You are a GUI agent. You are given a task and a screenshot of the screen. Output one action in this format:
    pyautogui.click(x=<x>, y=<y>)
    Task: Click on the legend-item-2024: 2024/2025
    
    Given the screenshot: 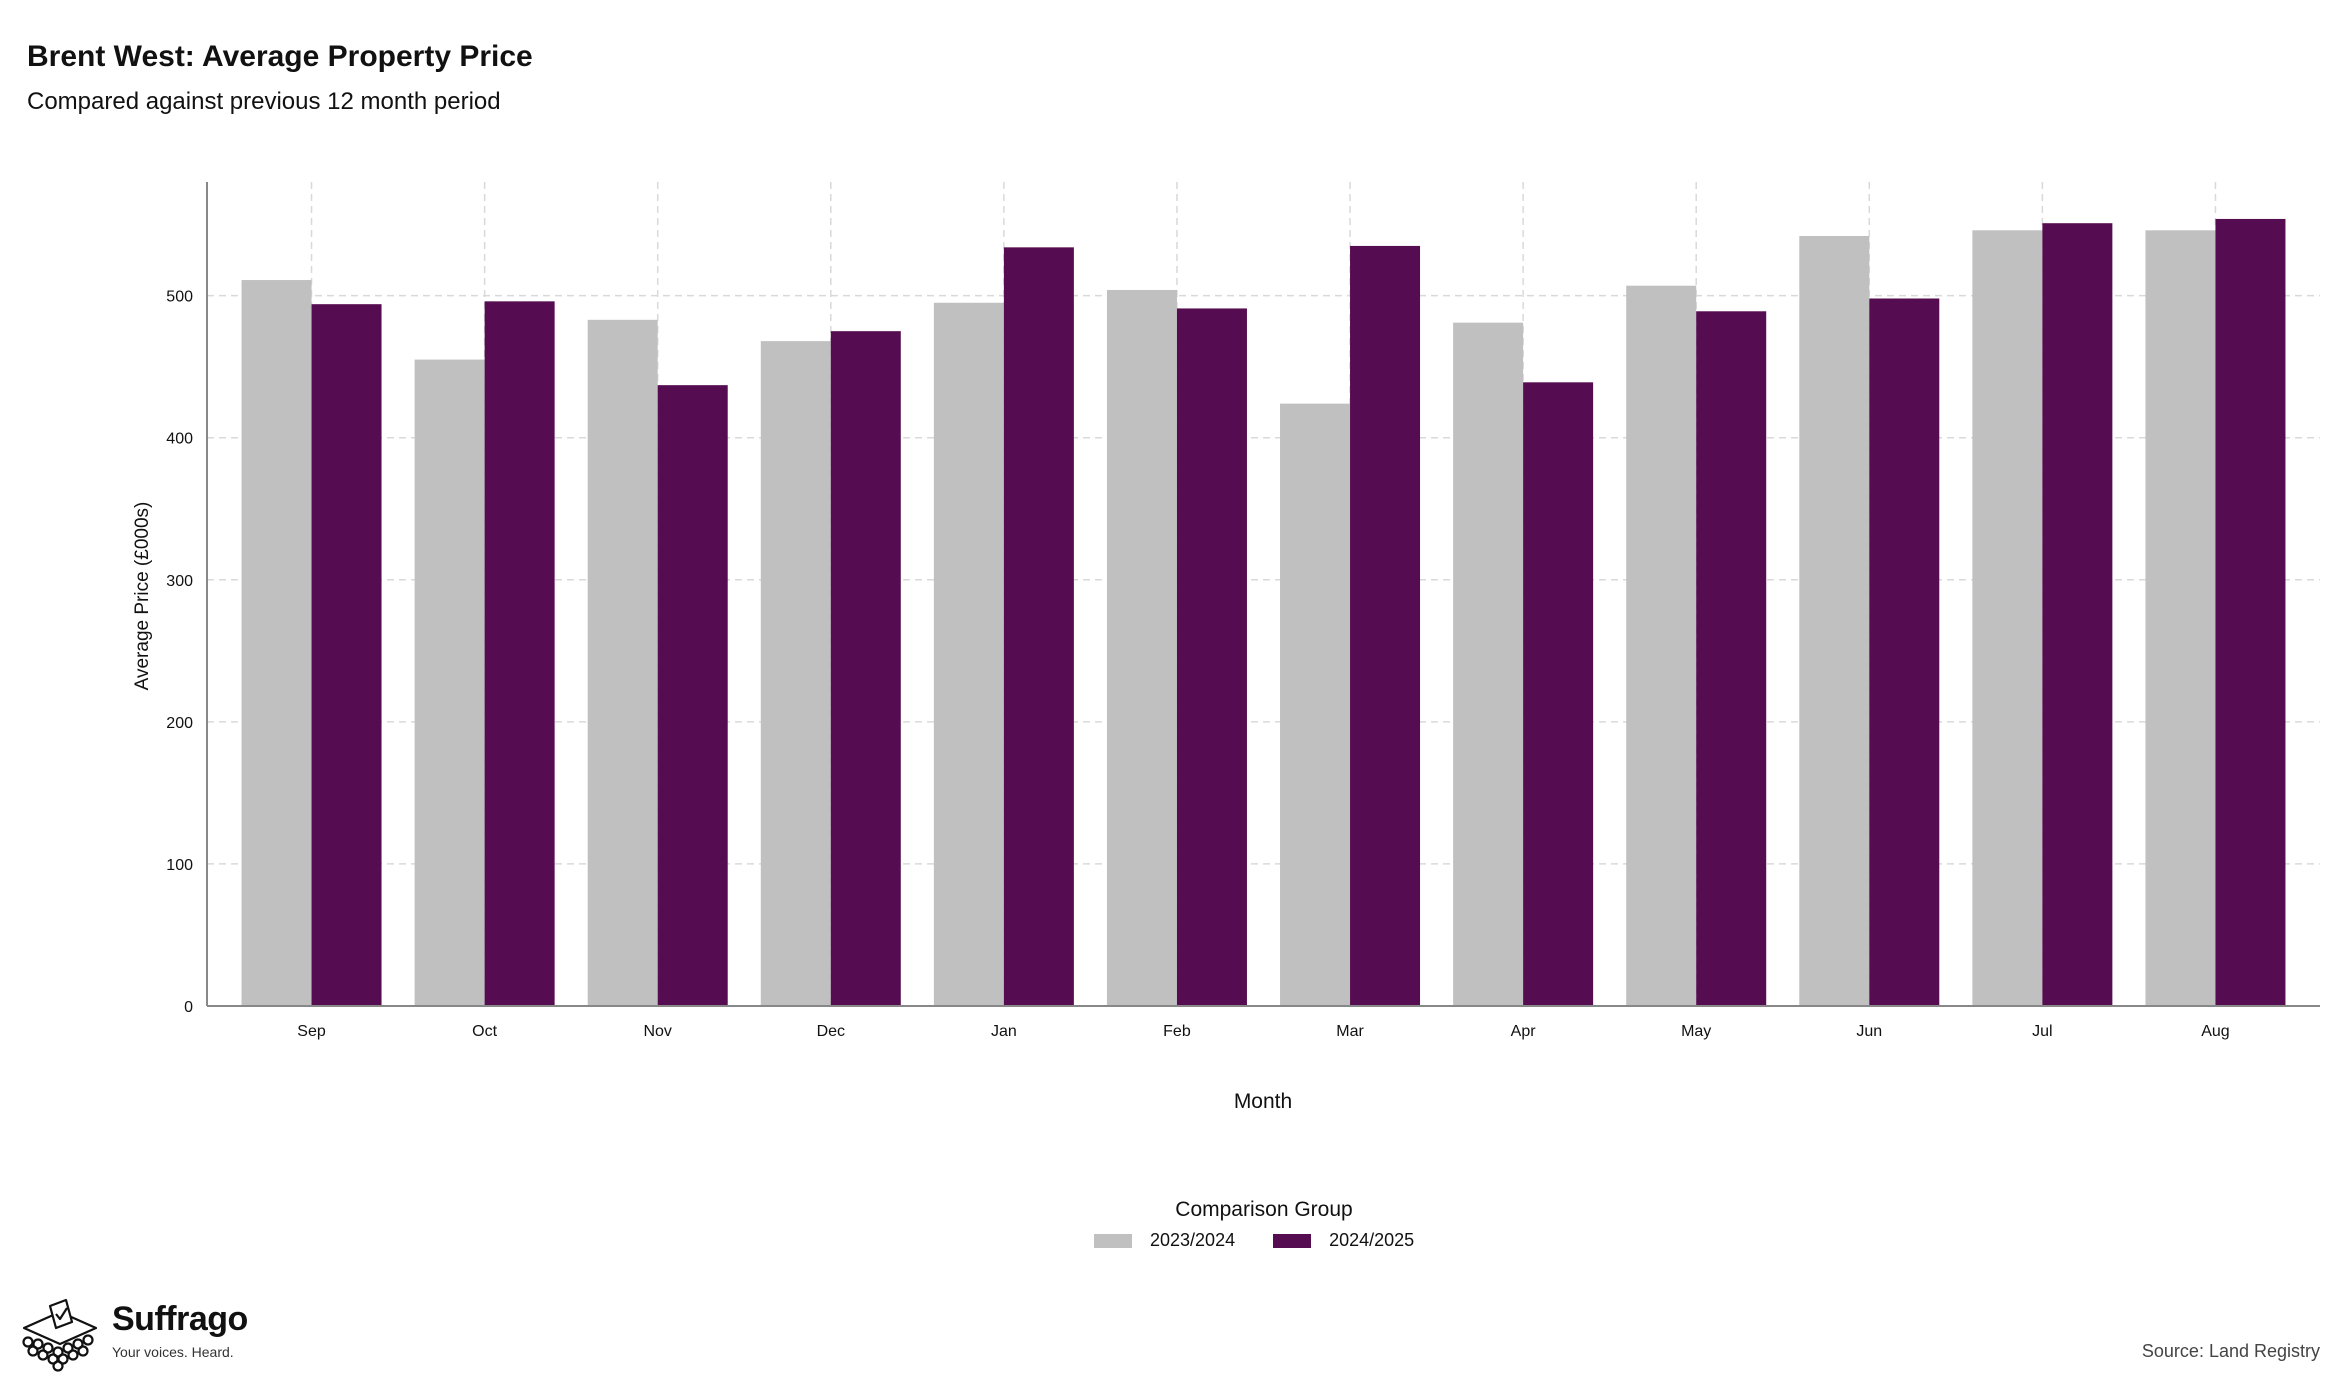 What is the action you would take?
    pyautogui.click(x=1343, y=1240)
    